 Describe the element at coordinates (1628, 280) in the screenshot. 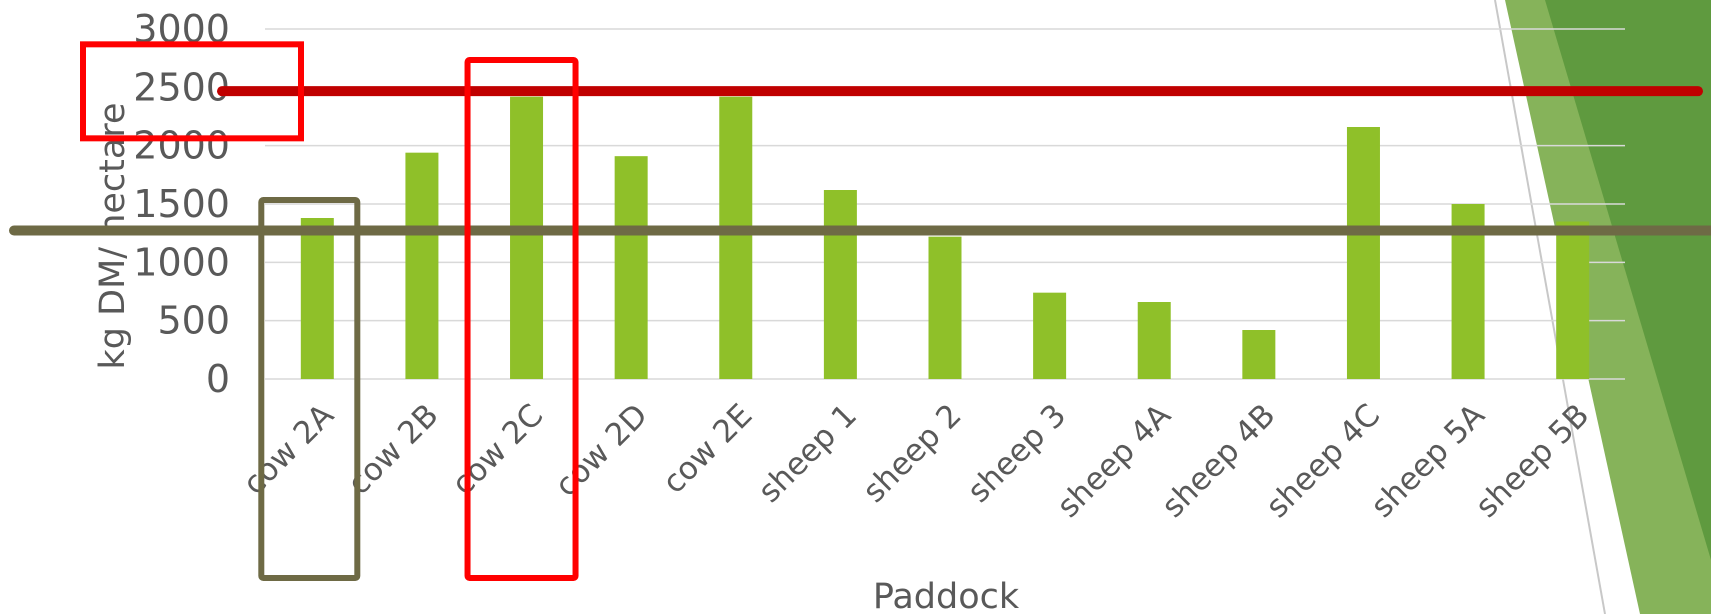

I see `deco-dark-shape` at that location.